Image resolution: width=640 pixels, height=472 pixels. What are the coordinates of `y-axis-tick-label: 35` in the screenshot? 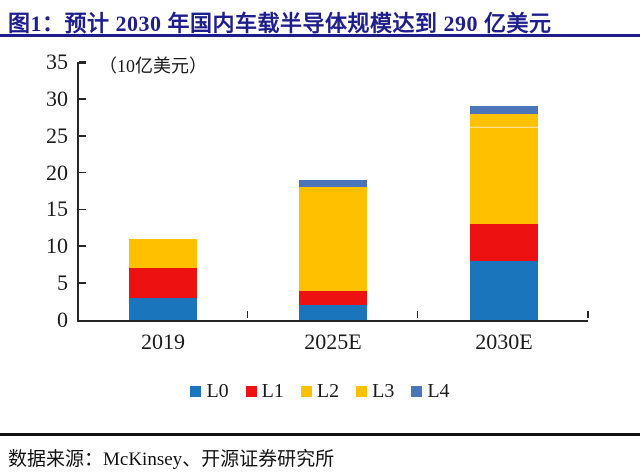 It's located at (57, 61).